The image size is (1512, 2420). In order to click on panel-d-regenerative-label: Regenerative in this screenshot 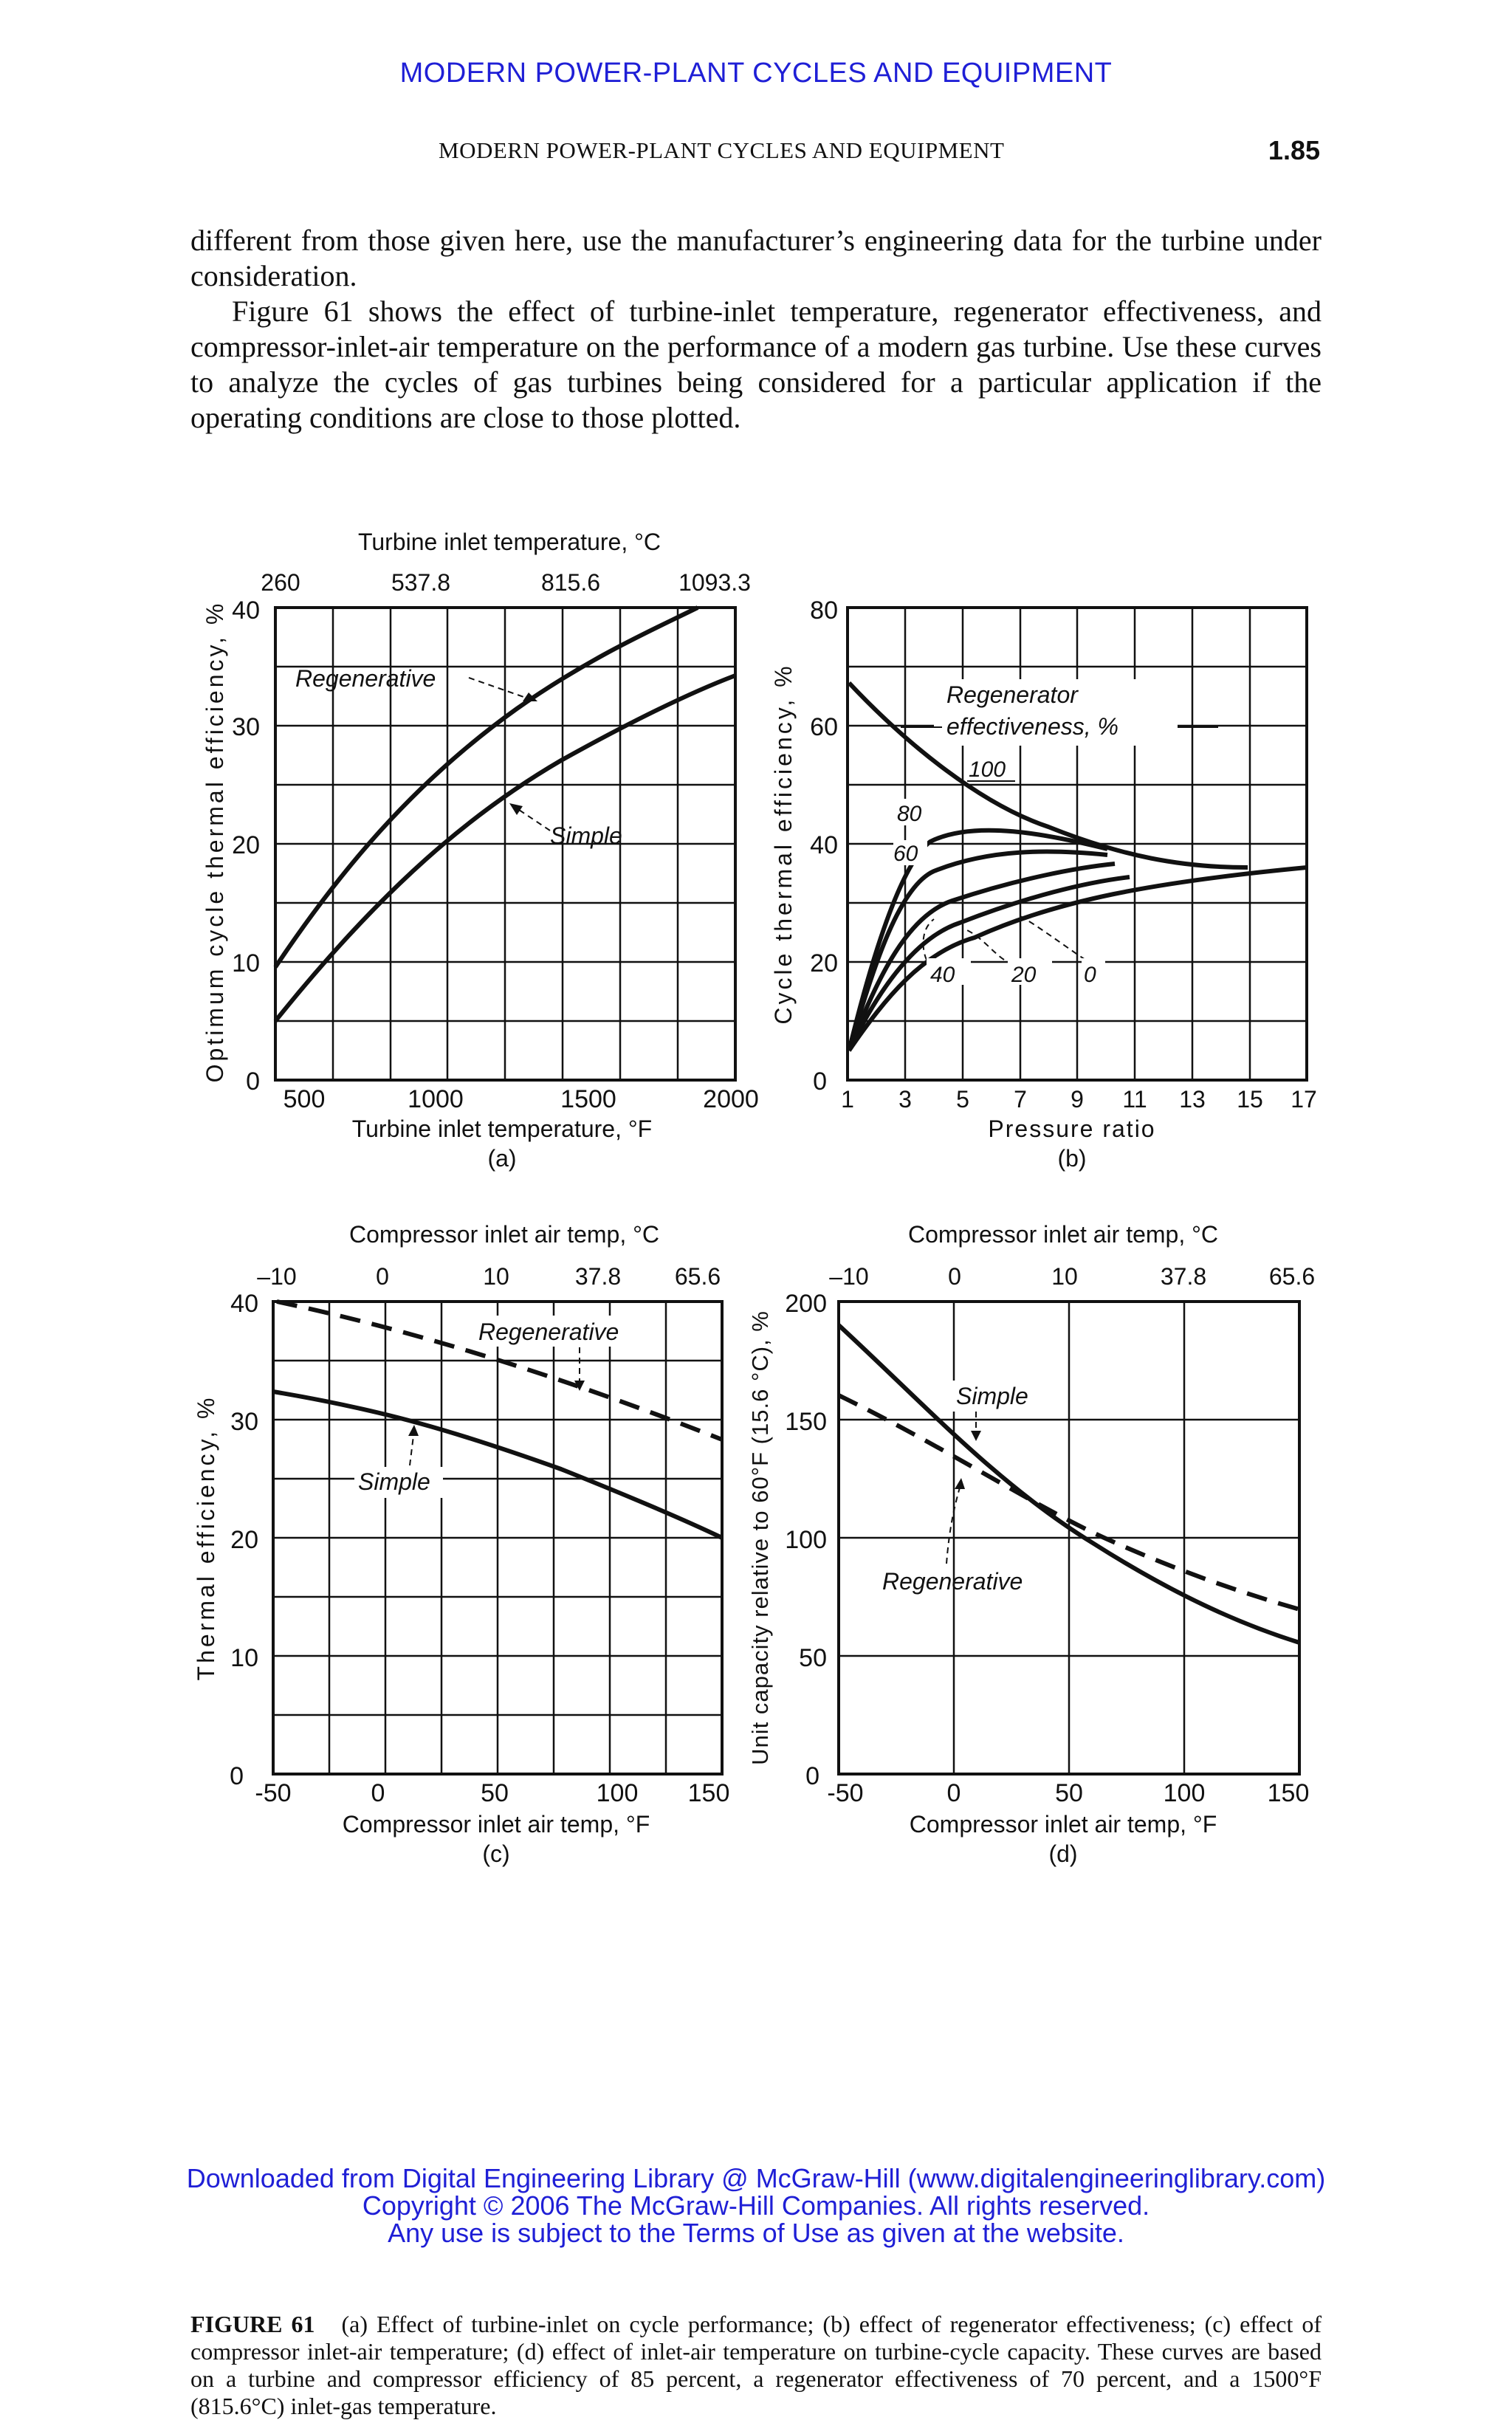, I will do `click(952, 1582)`.